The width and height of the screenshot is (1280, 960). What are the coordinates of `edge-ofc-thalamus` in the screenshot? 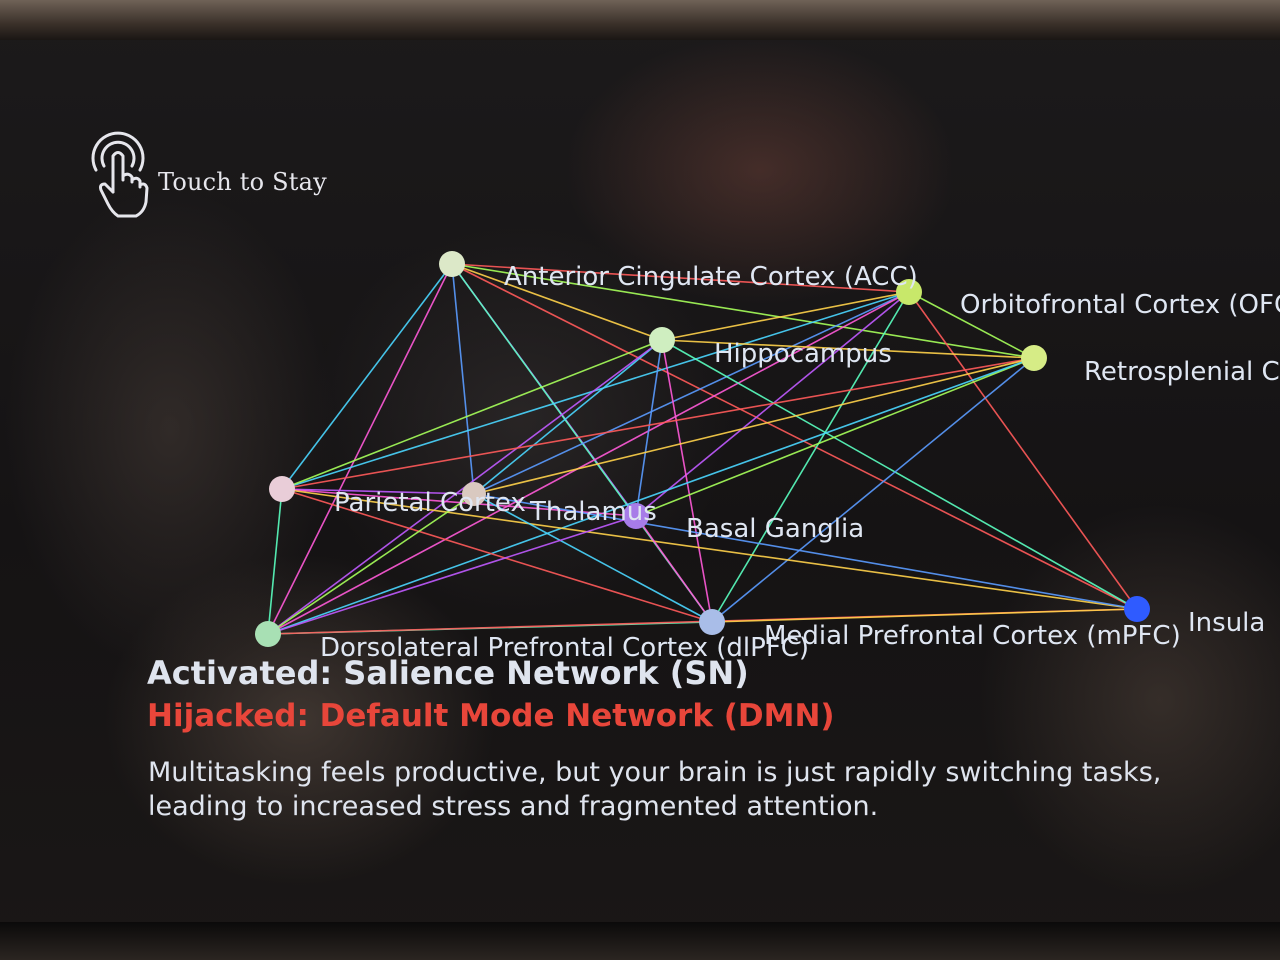 It's located at (691, 393).